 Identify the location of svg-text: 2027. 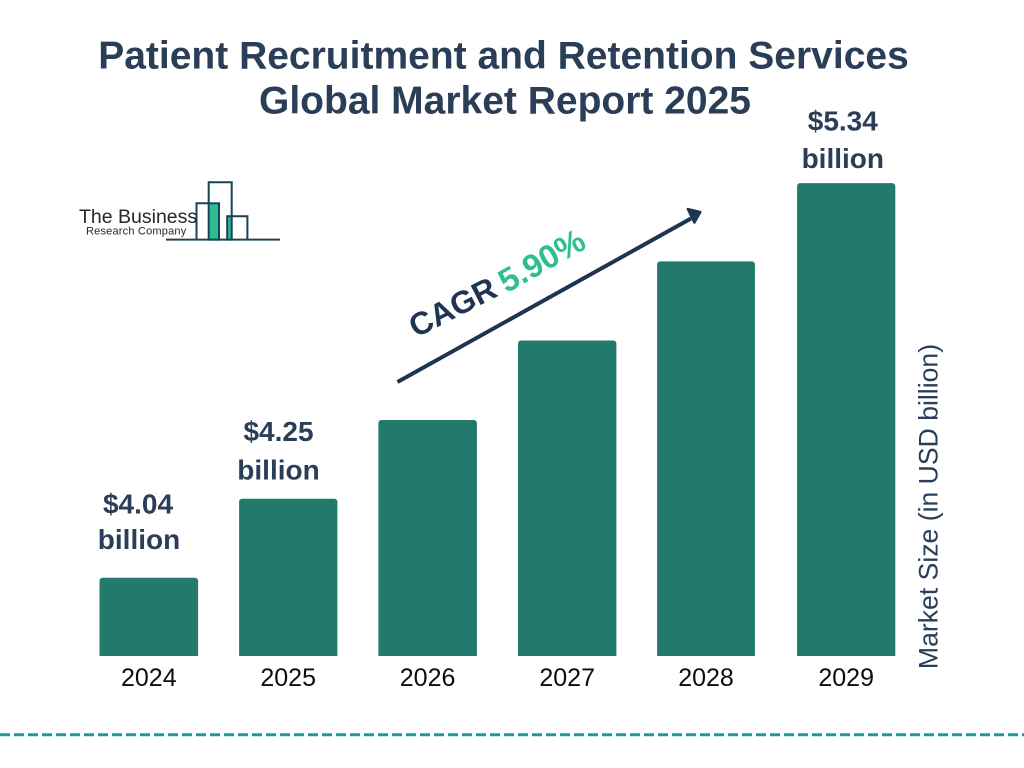
(567, 678).